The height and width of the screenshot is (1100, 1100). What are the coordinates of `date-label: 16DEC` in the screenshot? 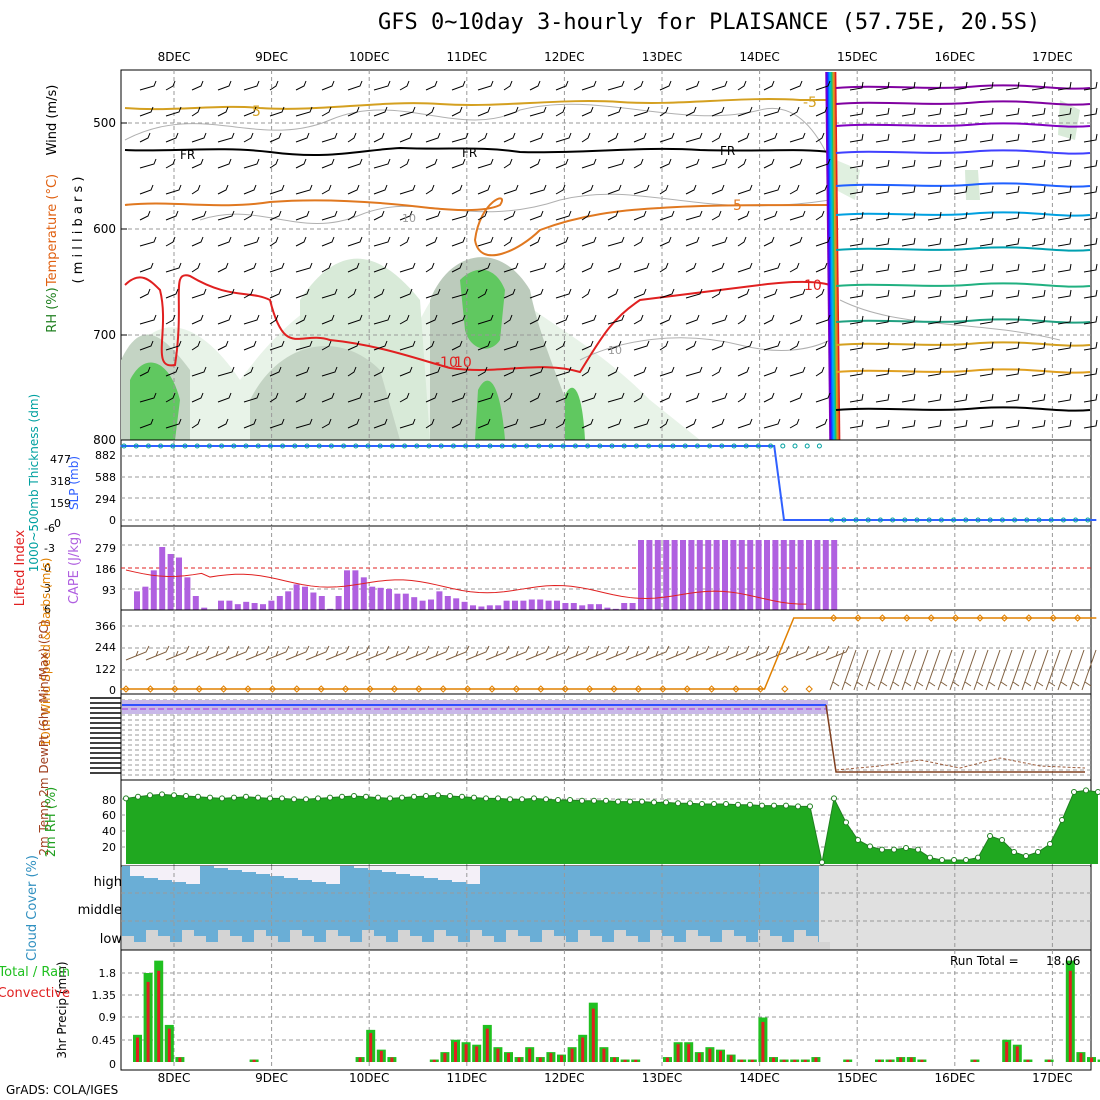 It's located at (955, 57).